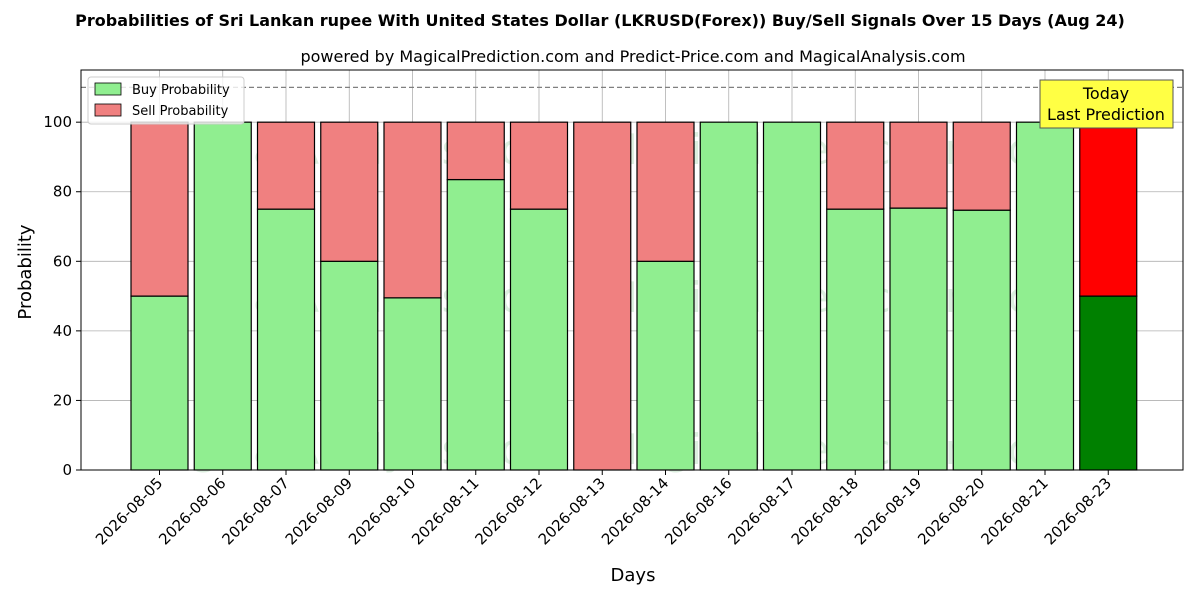  What do you see at coordinates (319, 511) in the screenshot?
I see `x-tick-label: 2026-08-09` at bounding box center [319, 511].